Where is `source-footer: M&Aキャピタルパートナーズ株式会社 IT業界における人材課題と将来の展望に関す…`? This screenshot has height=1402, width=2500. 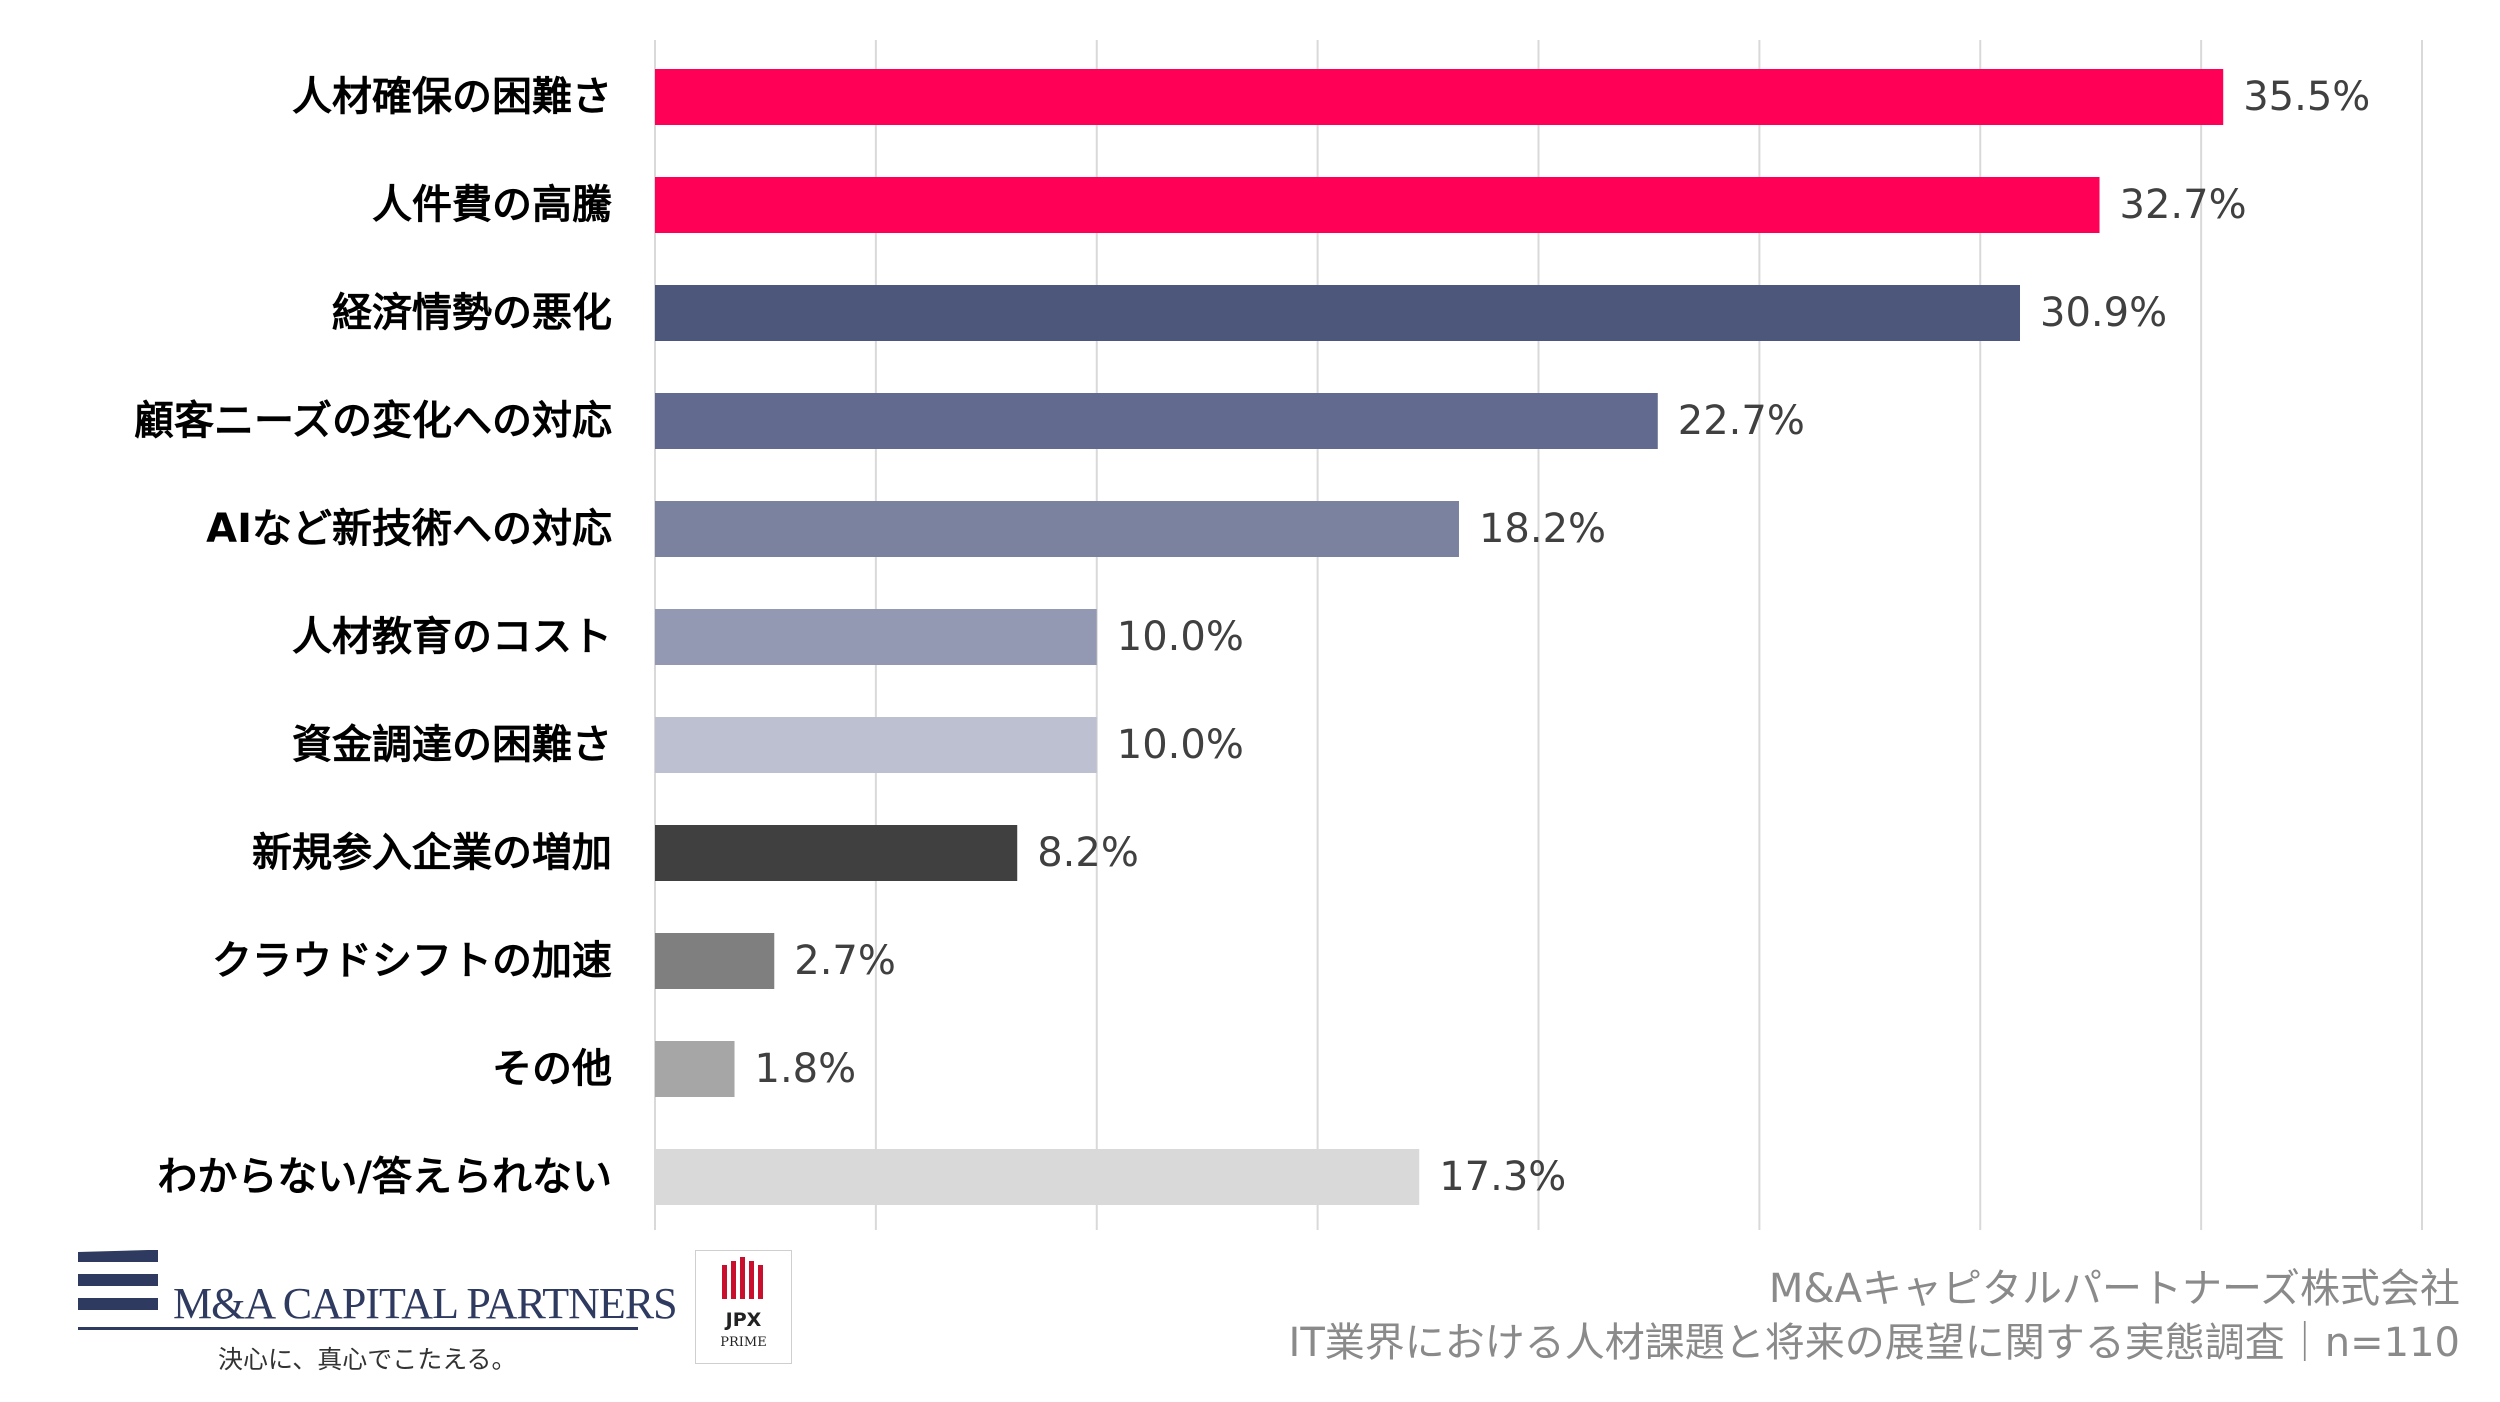 source-footer: M&Aキャピタルパートナーズ株式会社 IT業界における人材課題と将来の展望に関す… is located at coordinates (1874, 1316).